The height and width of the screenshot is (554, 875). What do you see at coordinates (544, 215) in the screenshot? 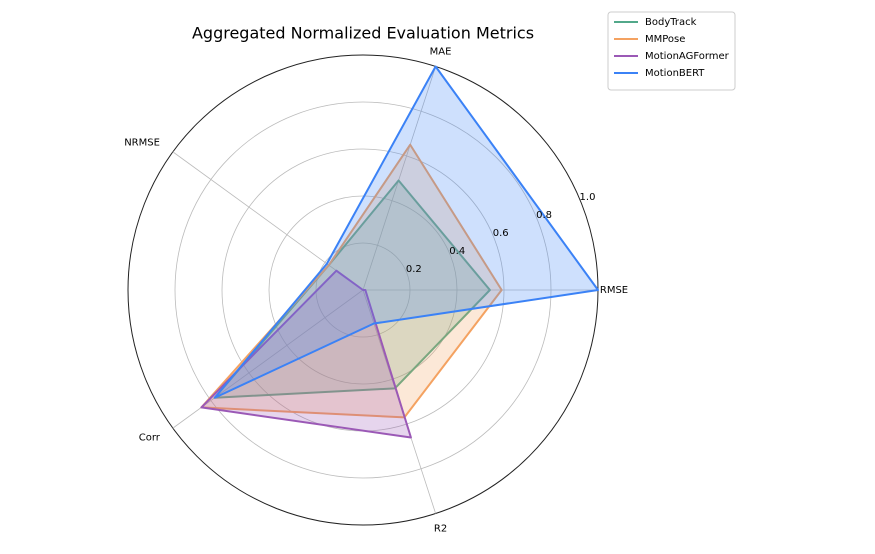
I see `r-tick-label: 0.8` at bounding box center [544, 215].